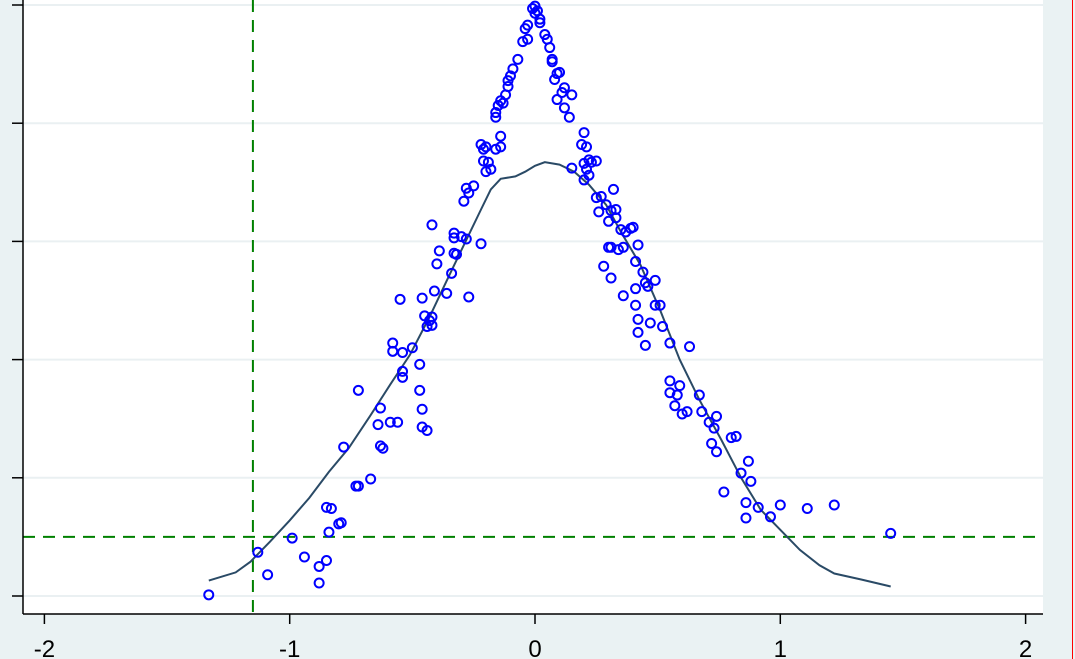 The width and height of the screenshot is (1075, 659). I want to click on x-tick-label: 1, so click(780, 647).